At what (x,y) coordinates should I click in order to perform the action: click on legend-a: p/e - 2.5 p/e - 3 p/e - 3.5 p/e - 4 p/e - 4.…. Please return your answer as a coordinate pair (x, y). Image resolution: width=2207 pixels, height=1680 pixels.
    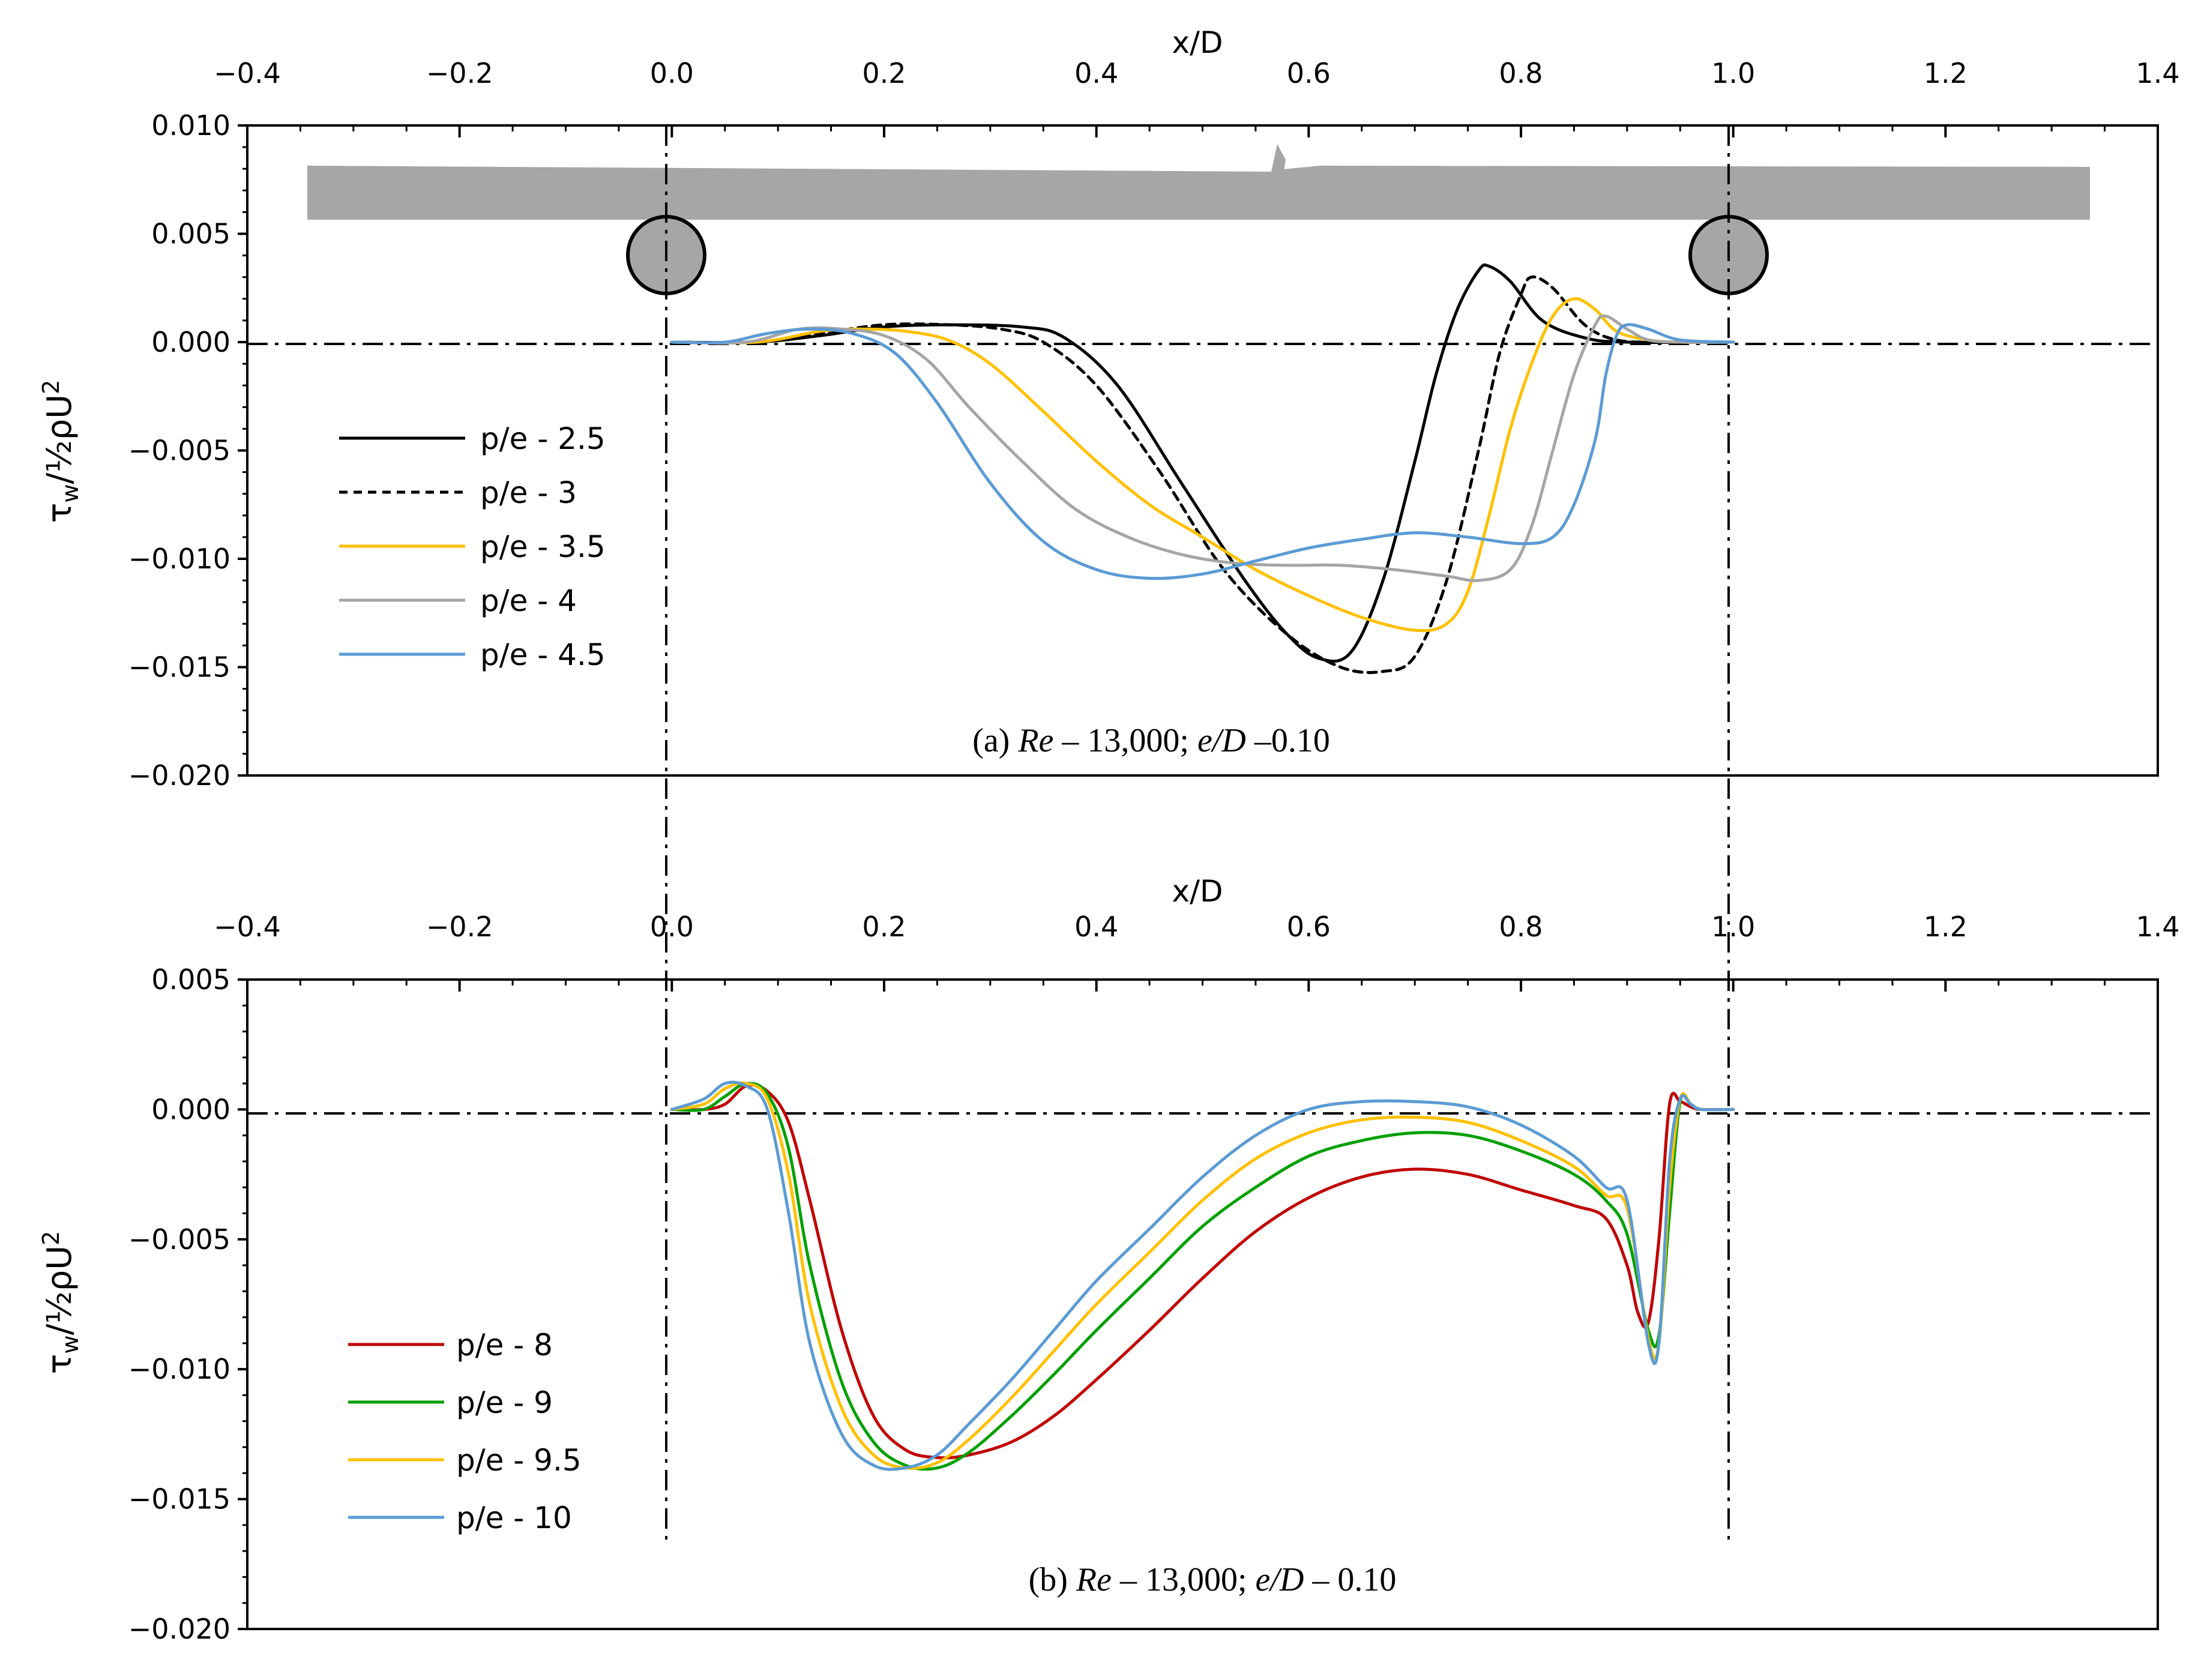
    Looking at the image, I should click on (472, 546).